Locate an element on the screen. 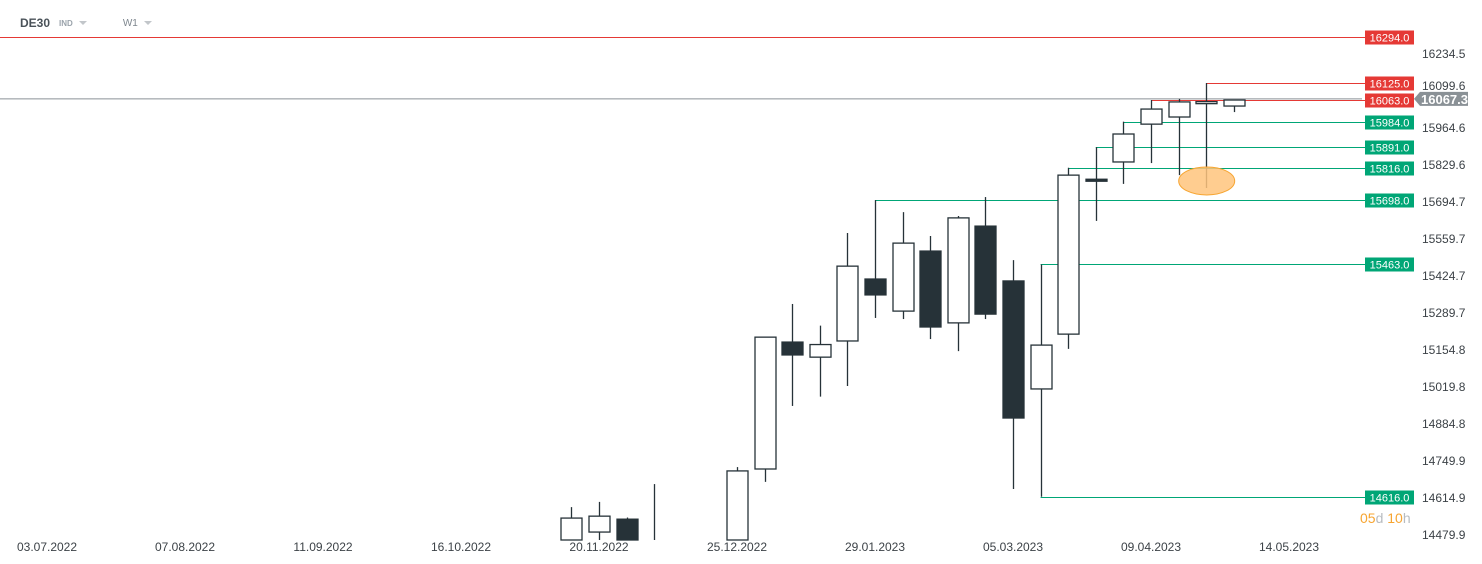  level-label: 15984.0 is located at coordinates (1389, 122).